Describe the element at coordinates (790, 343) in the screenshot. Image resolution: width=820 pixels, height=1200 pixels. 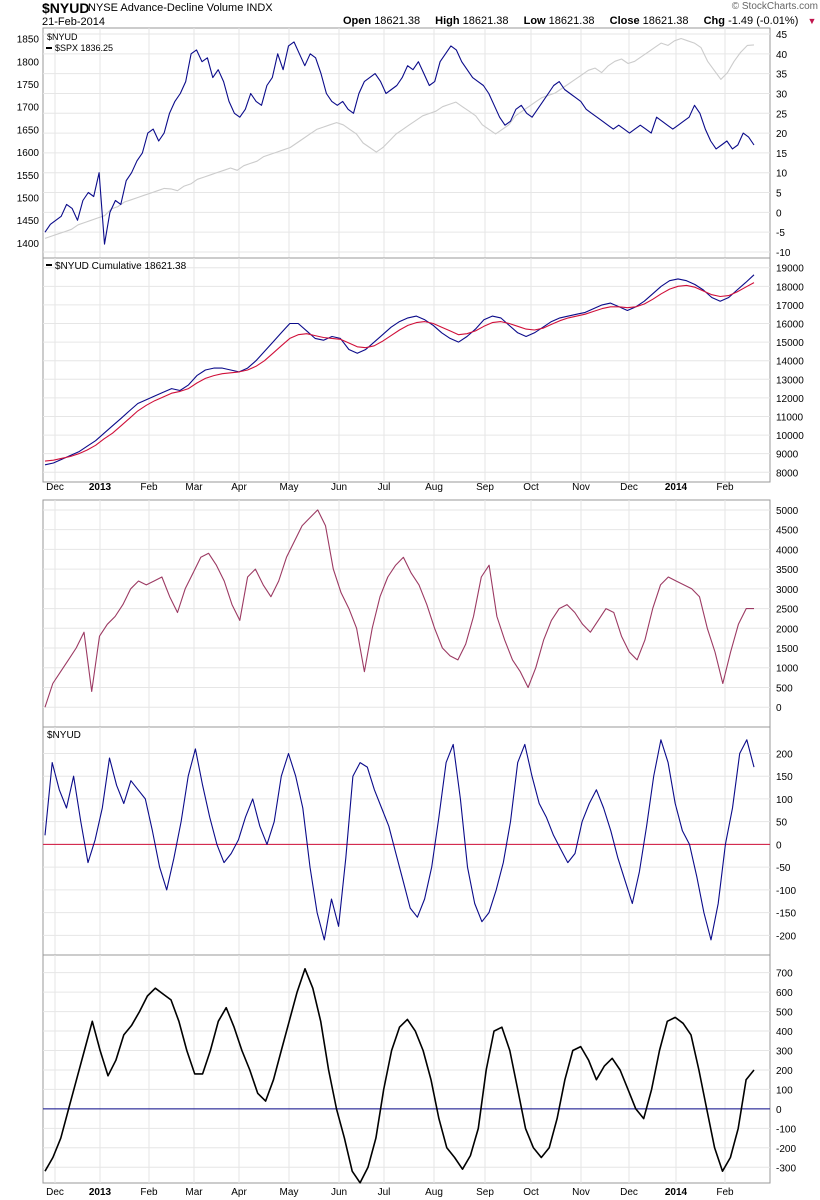
I see `y-tick-label: 15000` at that location.